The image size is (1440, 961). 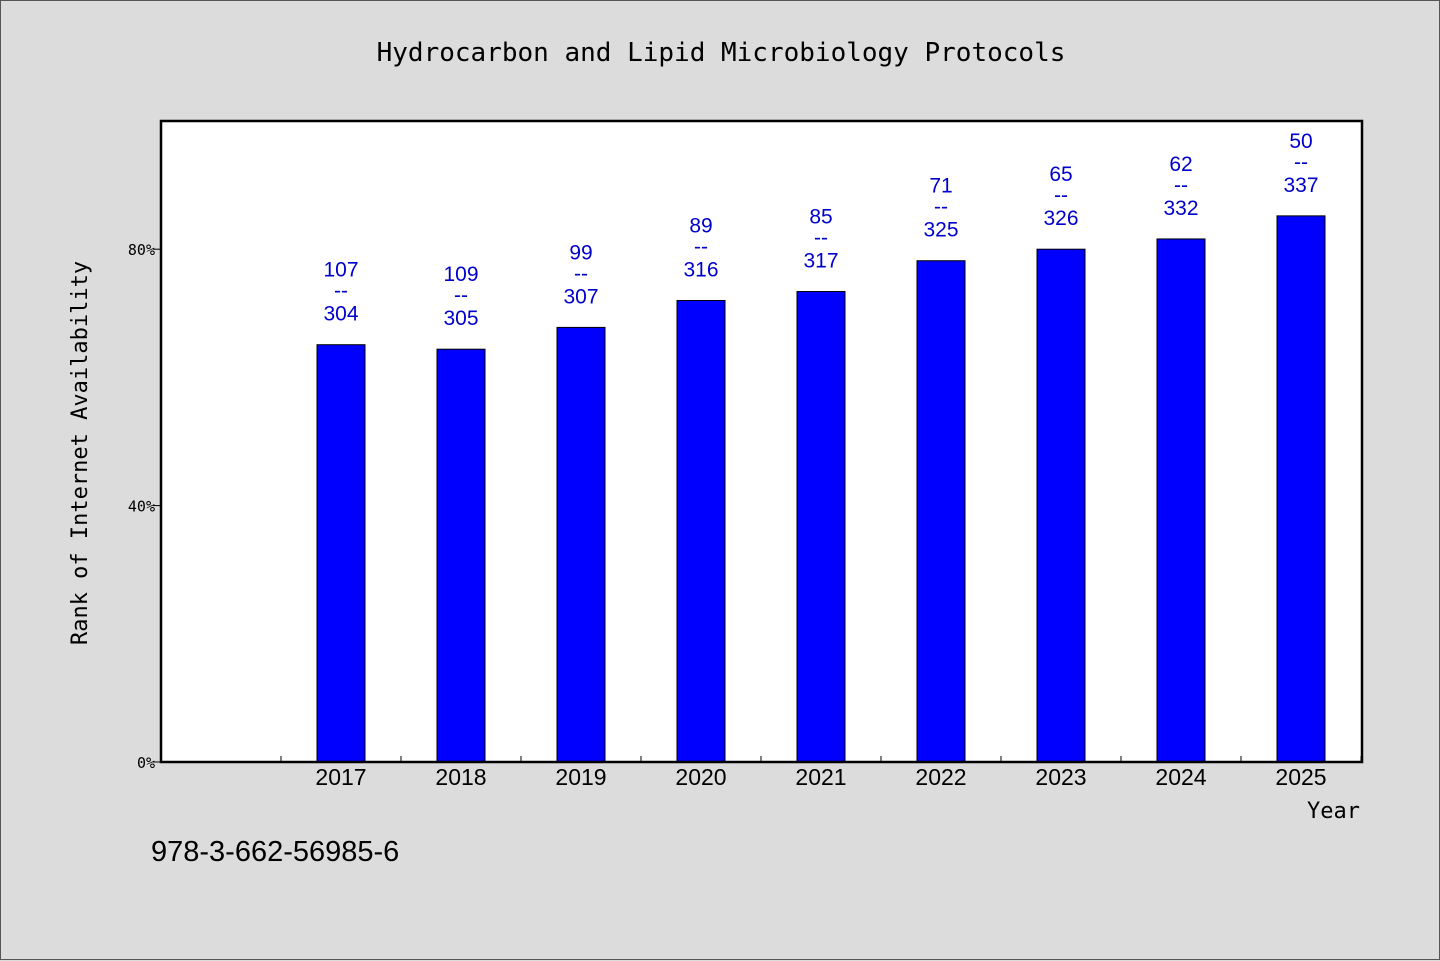 I want to click on bar-2021, so click(x=821, y=527).